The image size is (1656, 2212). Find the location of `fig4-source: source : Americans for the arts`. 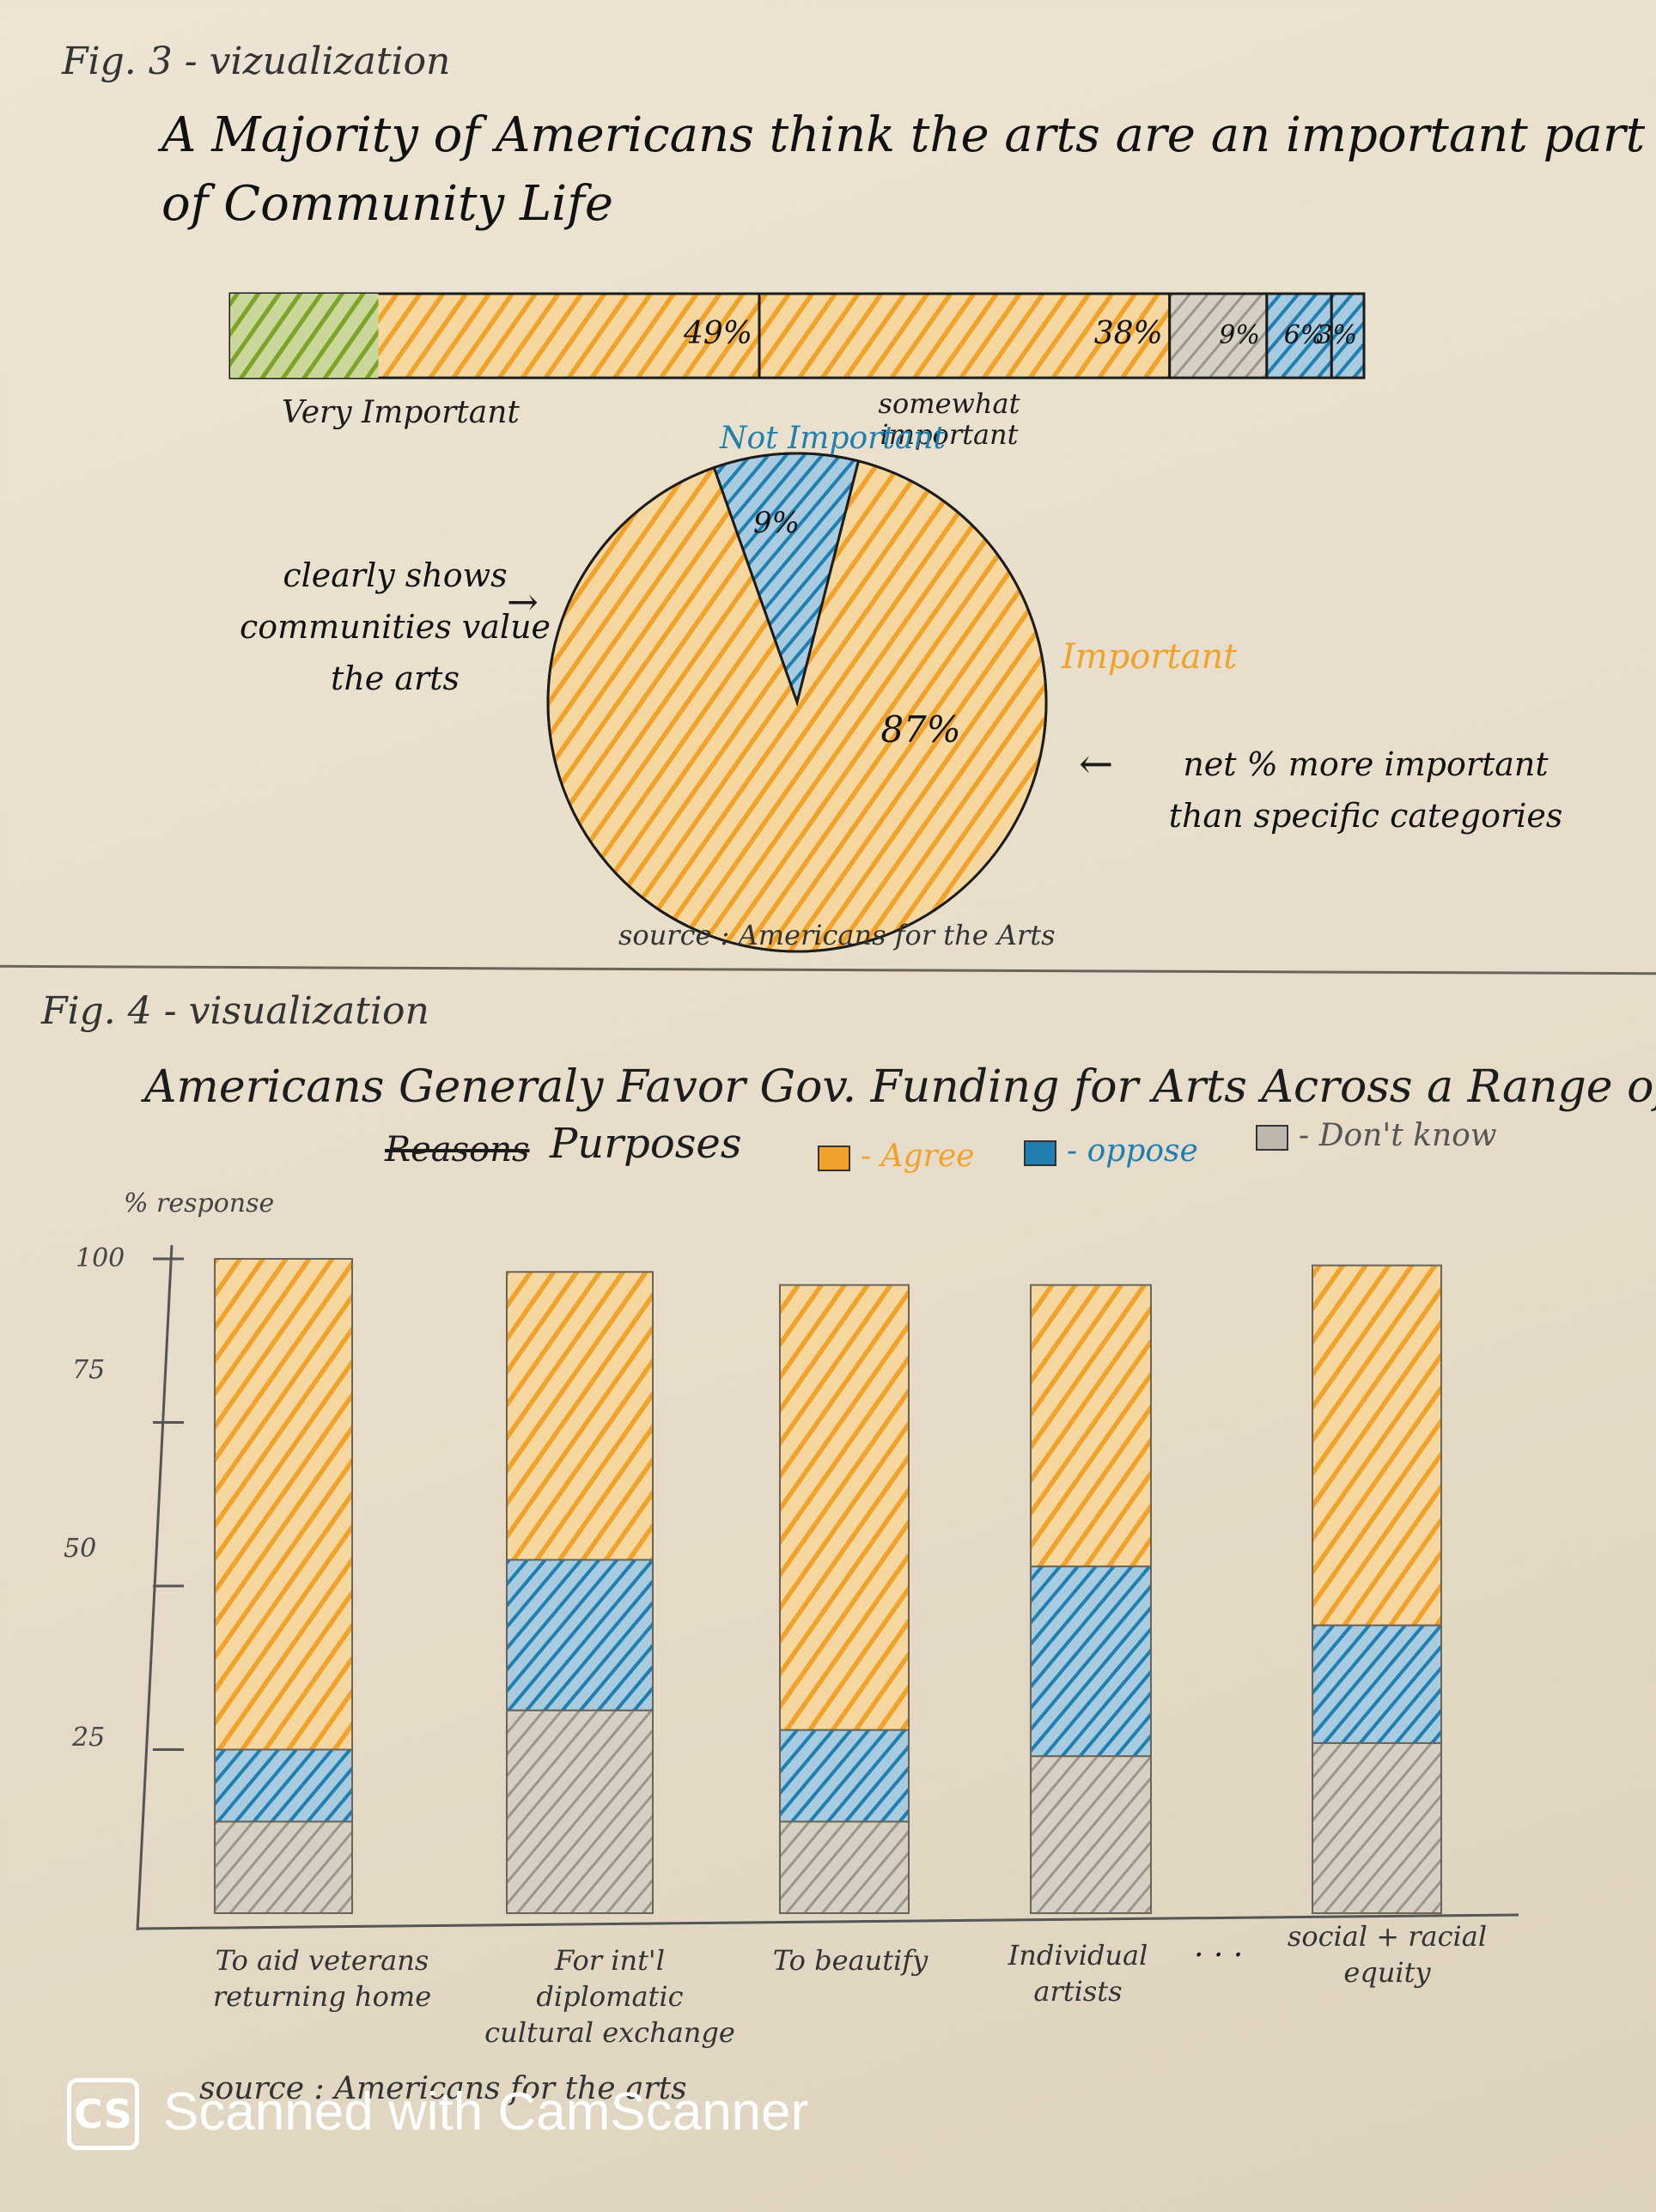

fig4-source: source : Americans for the arts is located at coordinates (443, 2088).